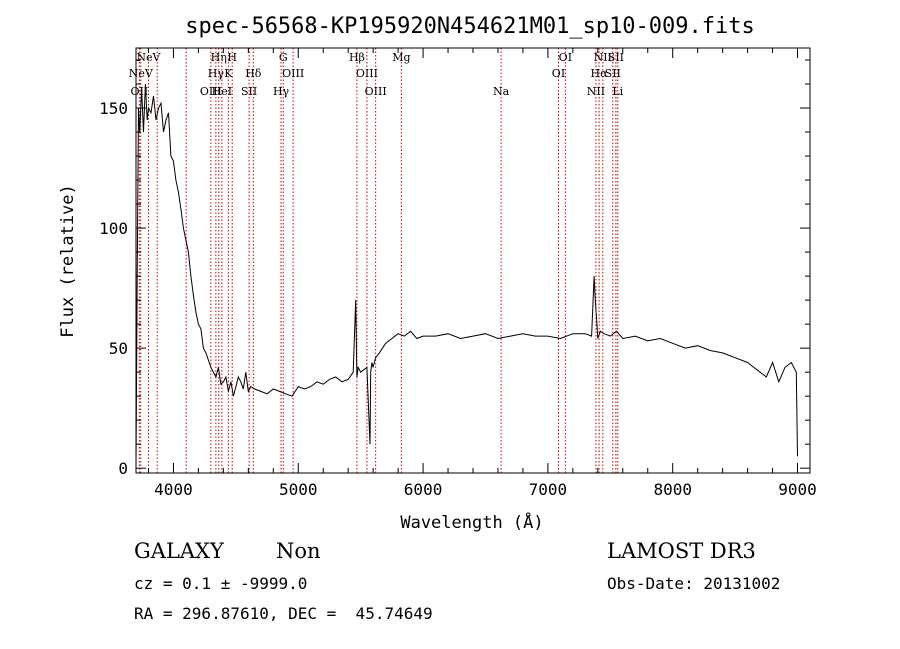 Image resolution: width=900 pixels, height=649 pixels. Describe the element at coordinates (173, 489) in the screenshot. I see `x-tick-label: 4000` at that location.